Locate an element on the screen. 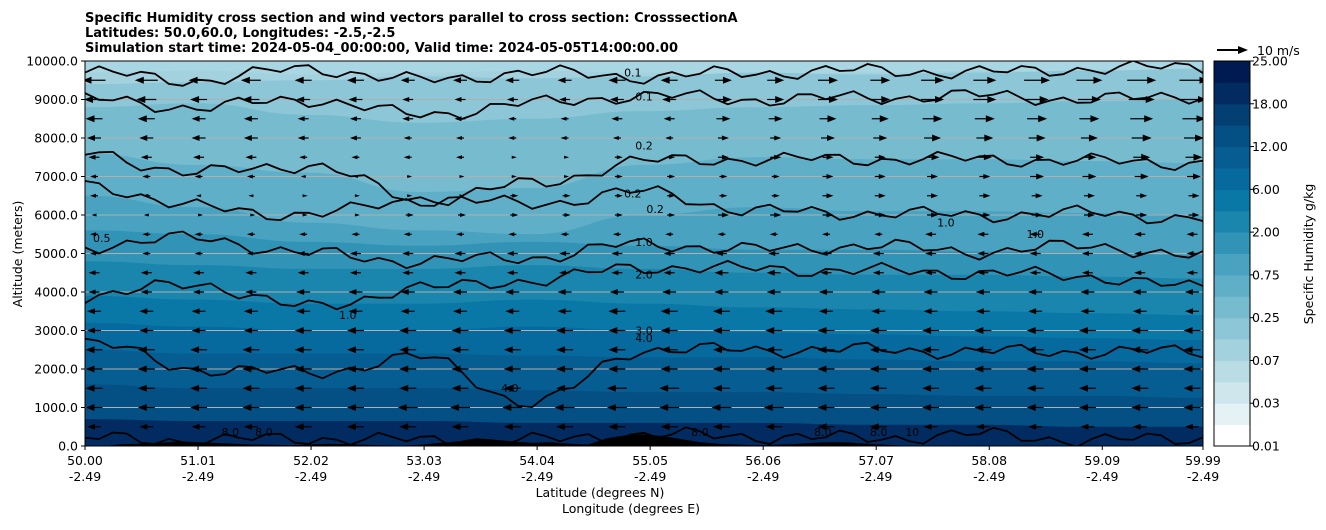 The image size is (1326, 530). x-tick-label-lat: 54.04 is located at coordinates (537, 460).